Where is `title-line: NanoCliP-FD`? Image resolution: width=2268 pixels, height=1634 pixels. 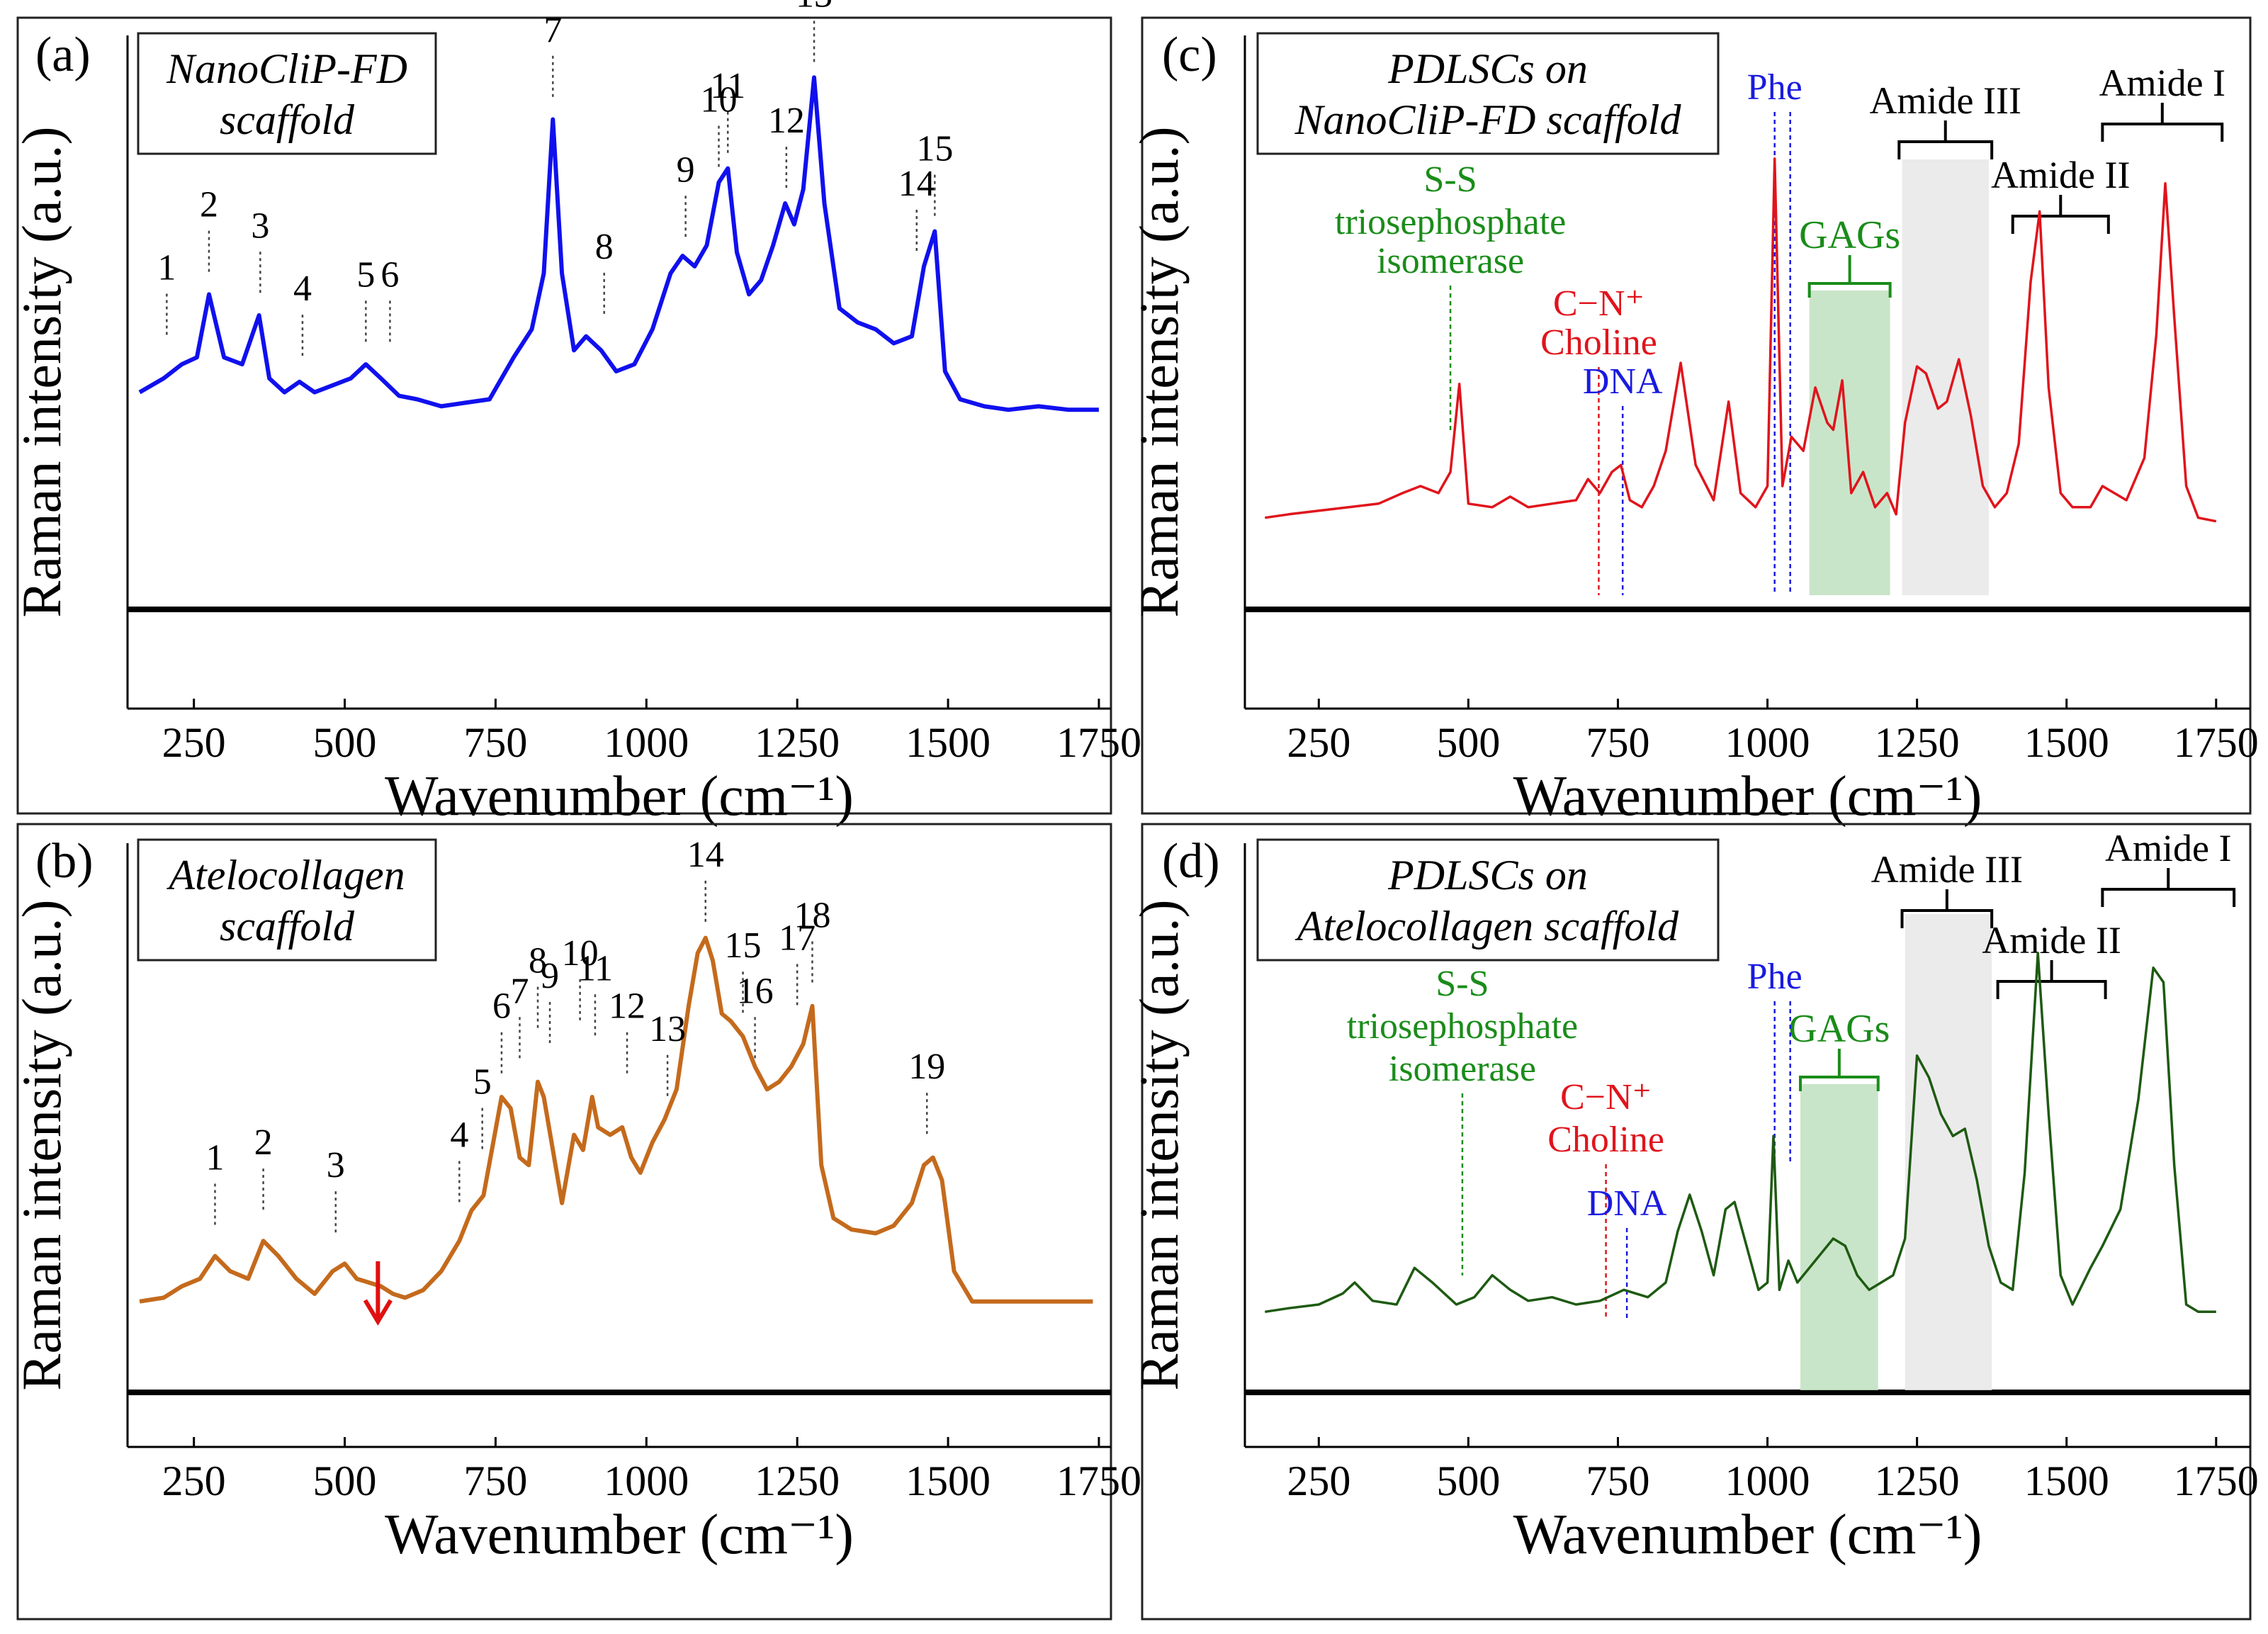
title-line: NanoCliP-FD is located at coordinates (286, 68).